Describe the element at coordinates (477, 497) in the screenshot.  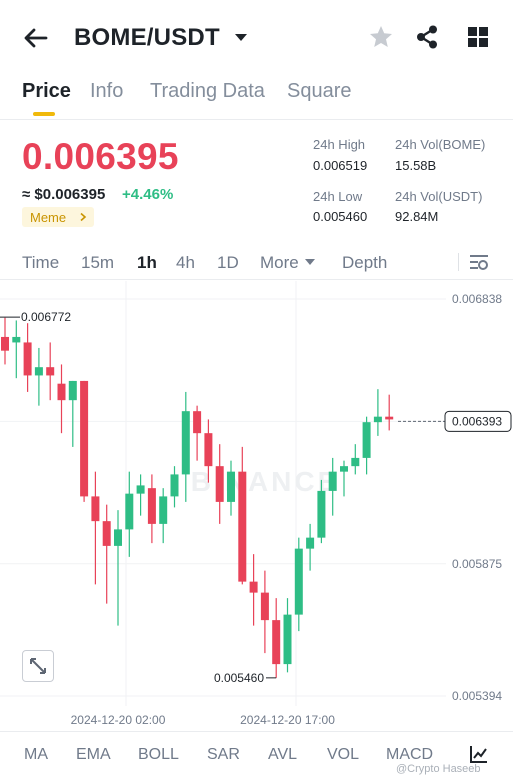
I see `y-axis: 0.006838 0.005875 0.005394` at that location.